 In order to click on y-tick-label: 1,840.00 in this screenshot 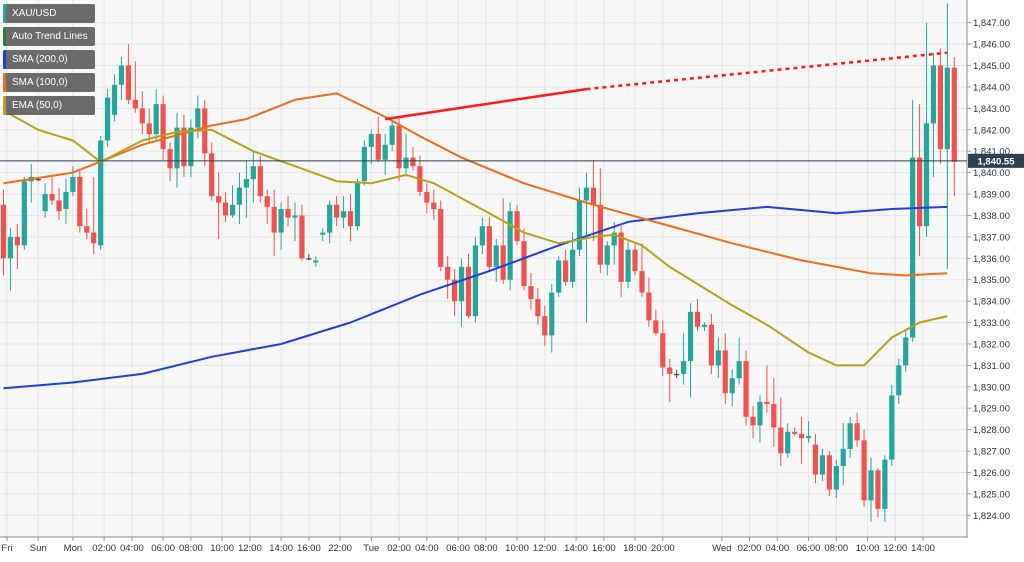, I will do `click(991, 173)`.